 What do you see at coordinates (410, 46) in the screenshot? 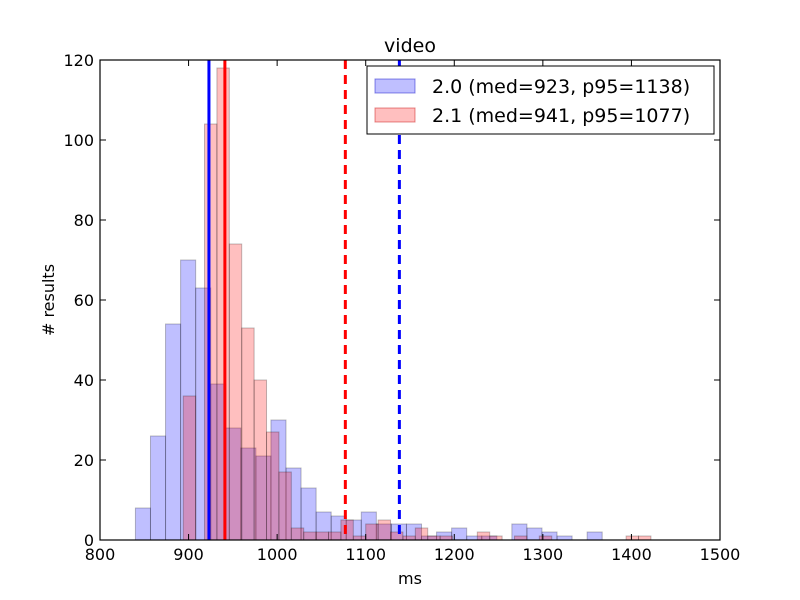
I see `chart-title: video` at bounding box center [410, 46].